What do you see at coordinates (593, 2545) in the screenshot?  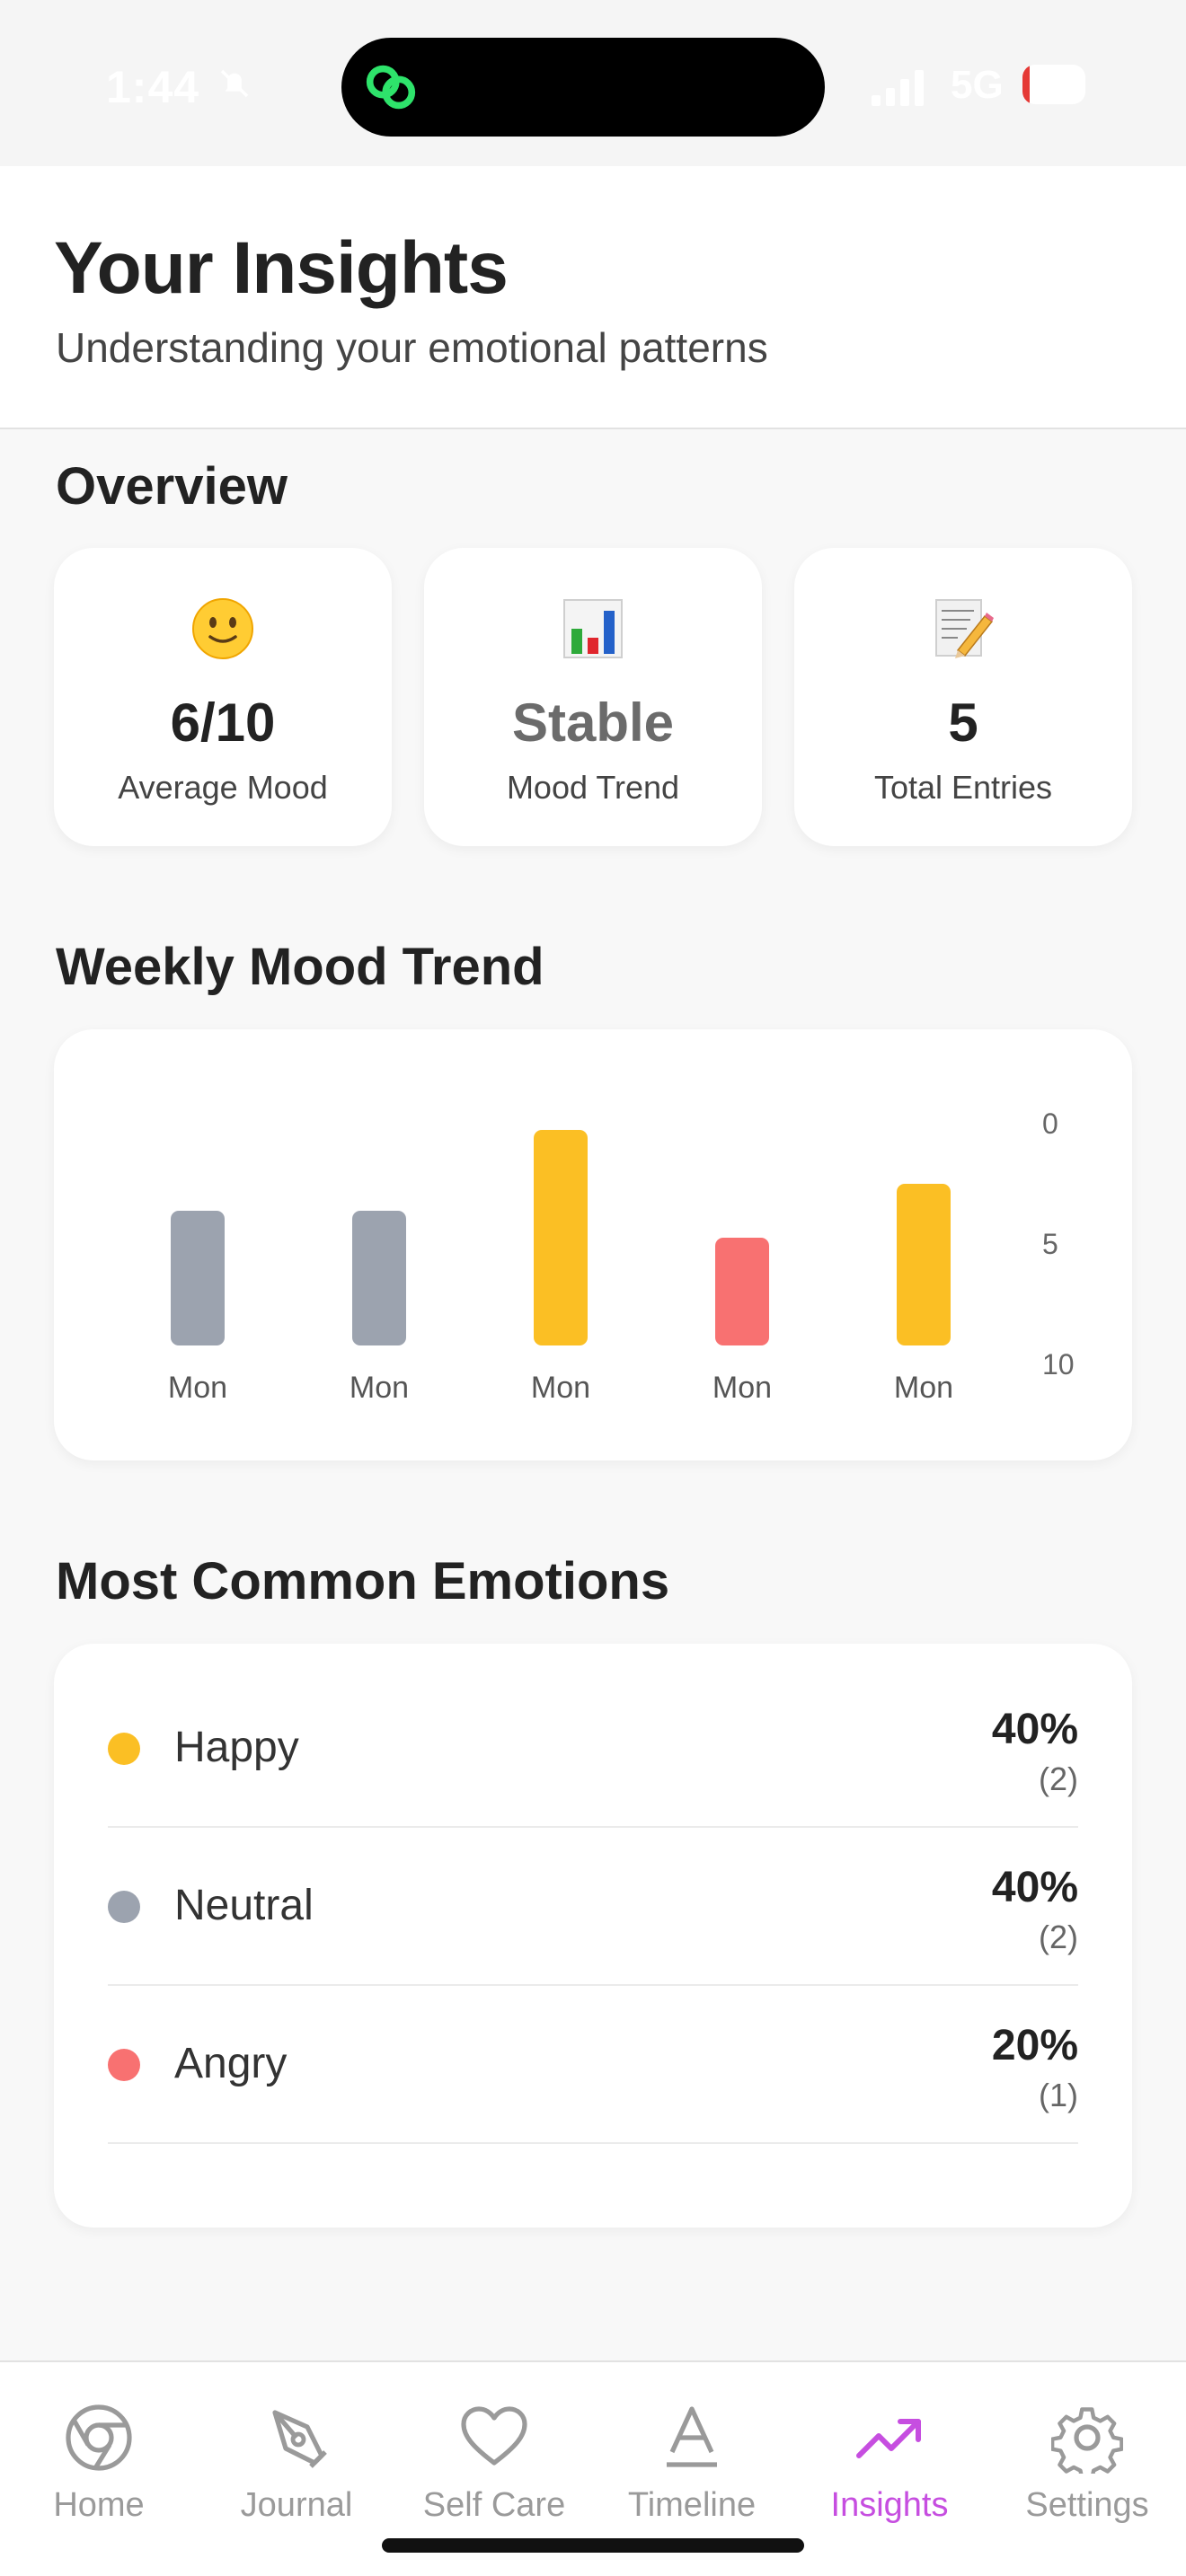 I see `home-indicator` at bounding box center [593, 2545].